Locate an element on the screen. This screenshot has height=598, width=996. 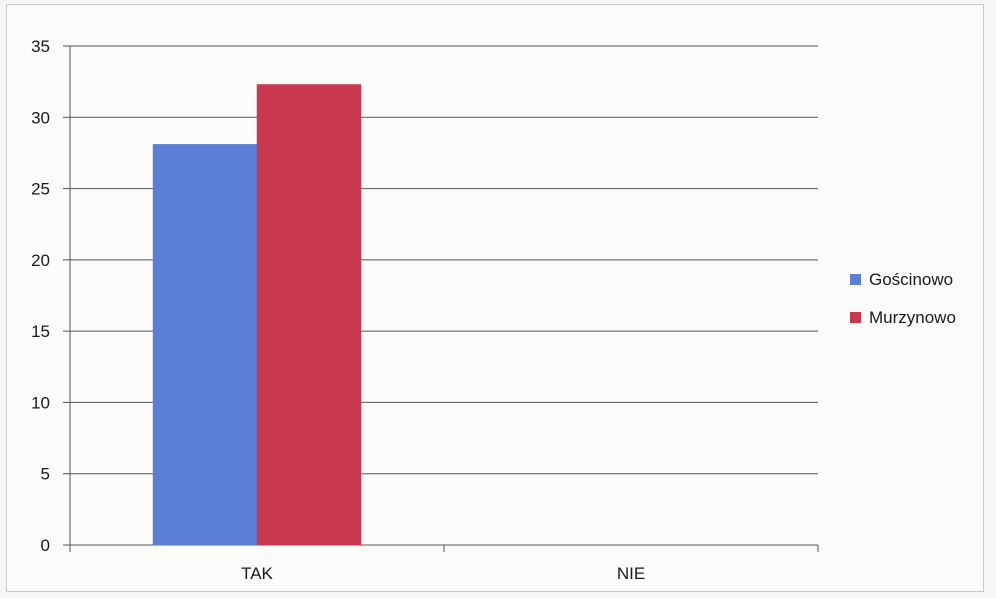
y-tick-label: 35 is located at coordinates (40, 46).